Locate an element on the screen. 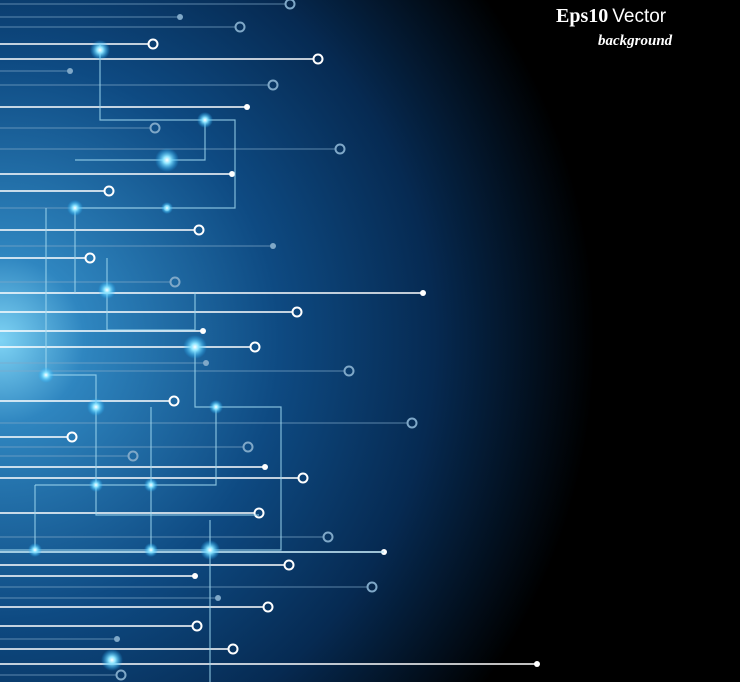 Image resolution: width=740 pixels, height=682 pixels. title: Eps10 Vector is located at coordinates (611, 16).